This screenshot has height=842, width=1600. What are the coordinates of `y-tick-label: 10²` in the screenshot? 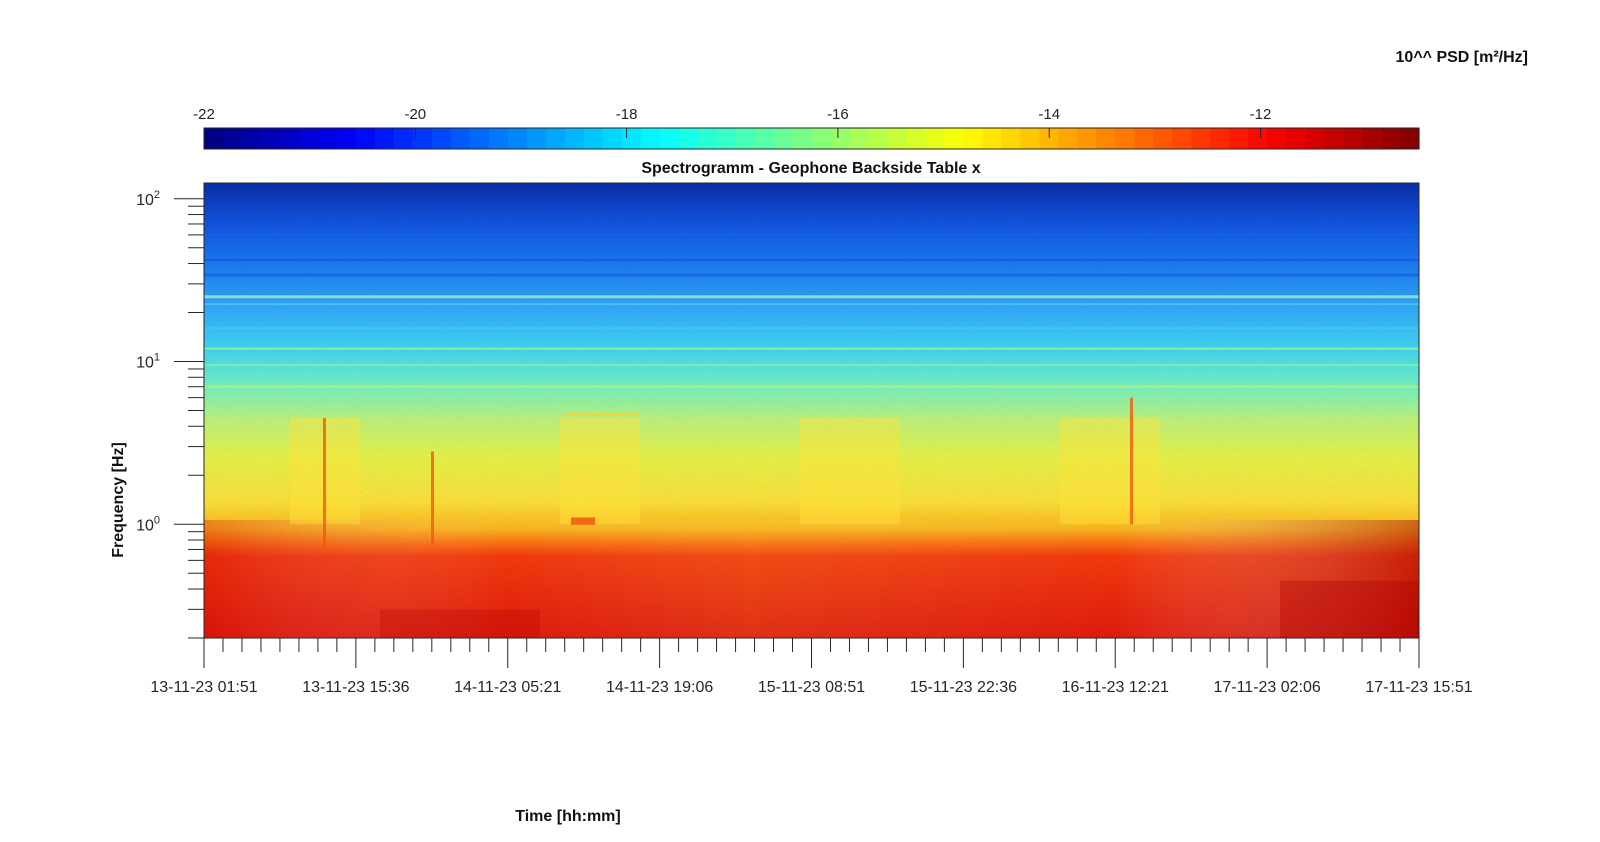 It's located at (148, 199).